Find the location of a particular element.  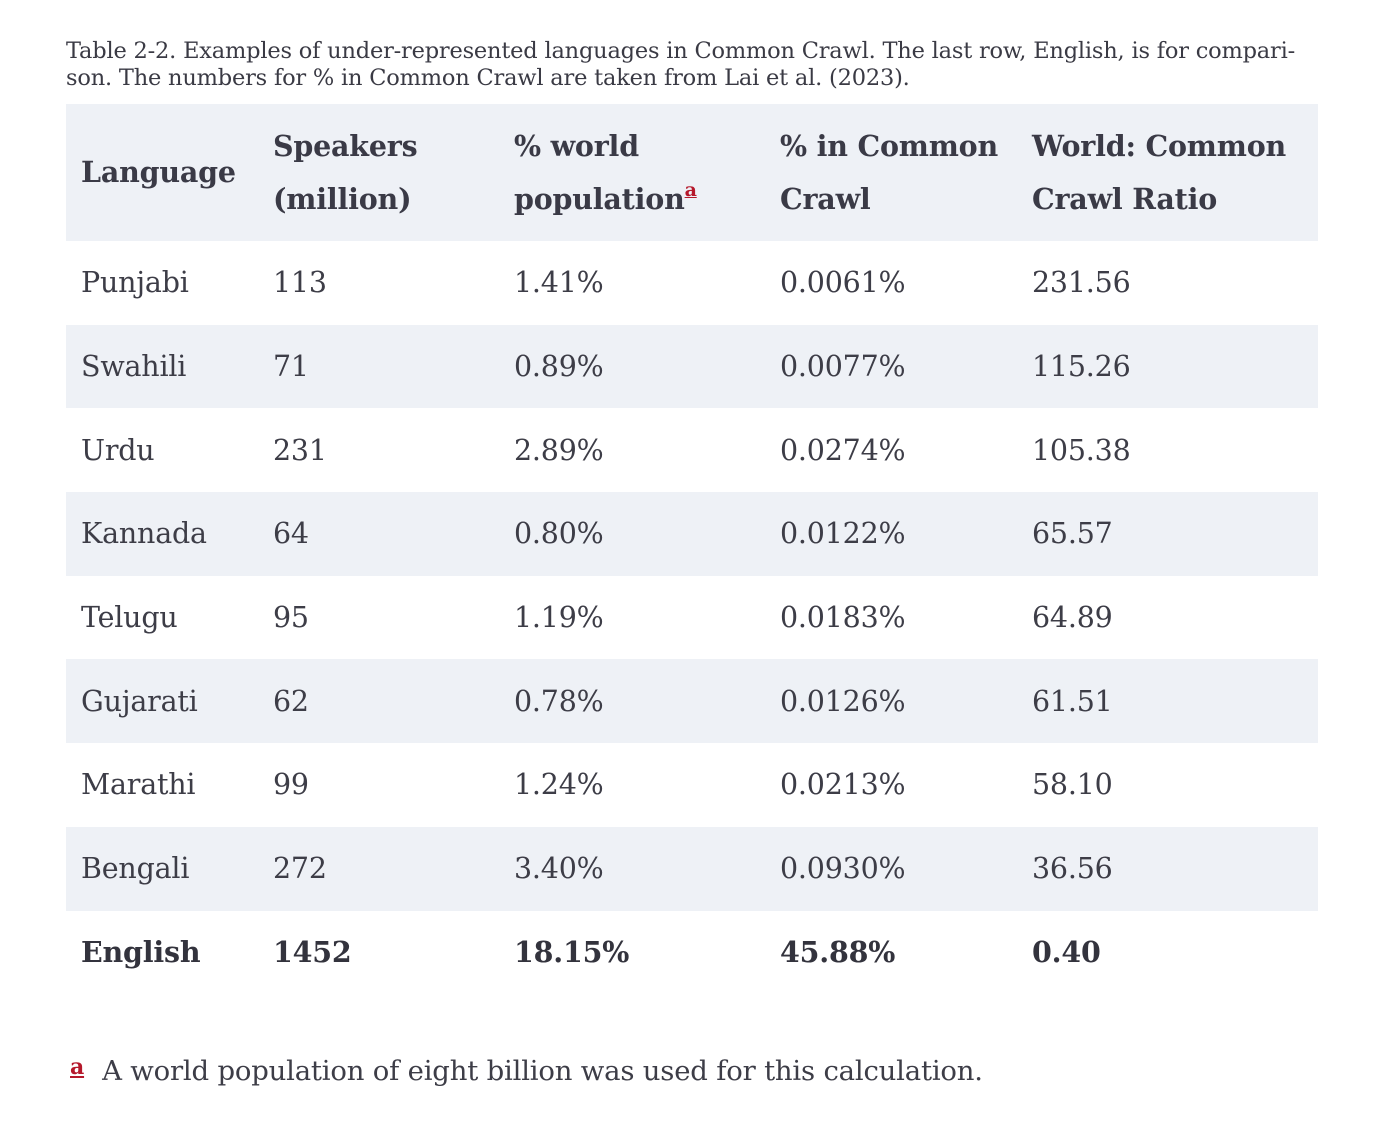

cell-cc-pct: 0.0126% is located at coordinates (843, 701).